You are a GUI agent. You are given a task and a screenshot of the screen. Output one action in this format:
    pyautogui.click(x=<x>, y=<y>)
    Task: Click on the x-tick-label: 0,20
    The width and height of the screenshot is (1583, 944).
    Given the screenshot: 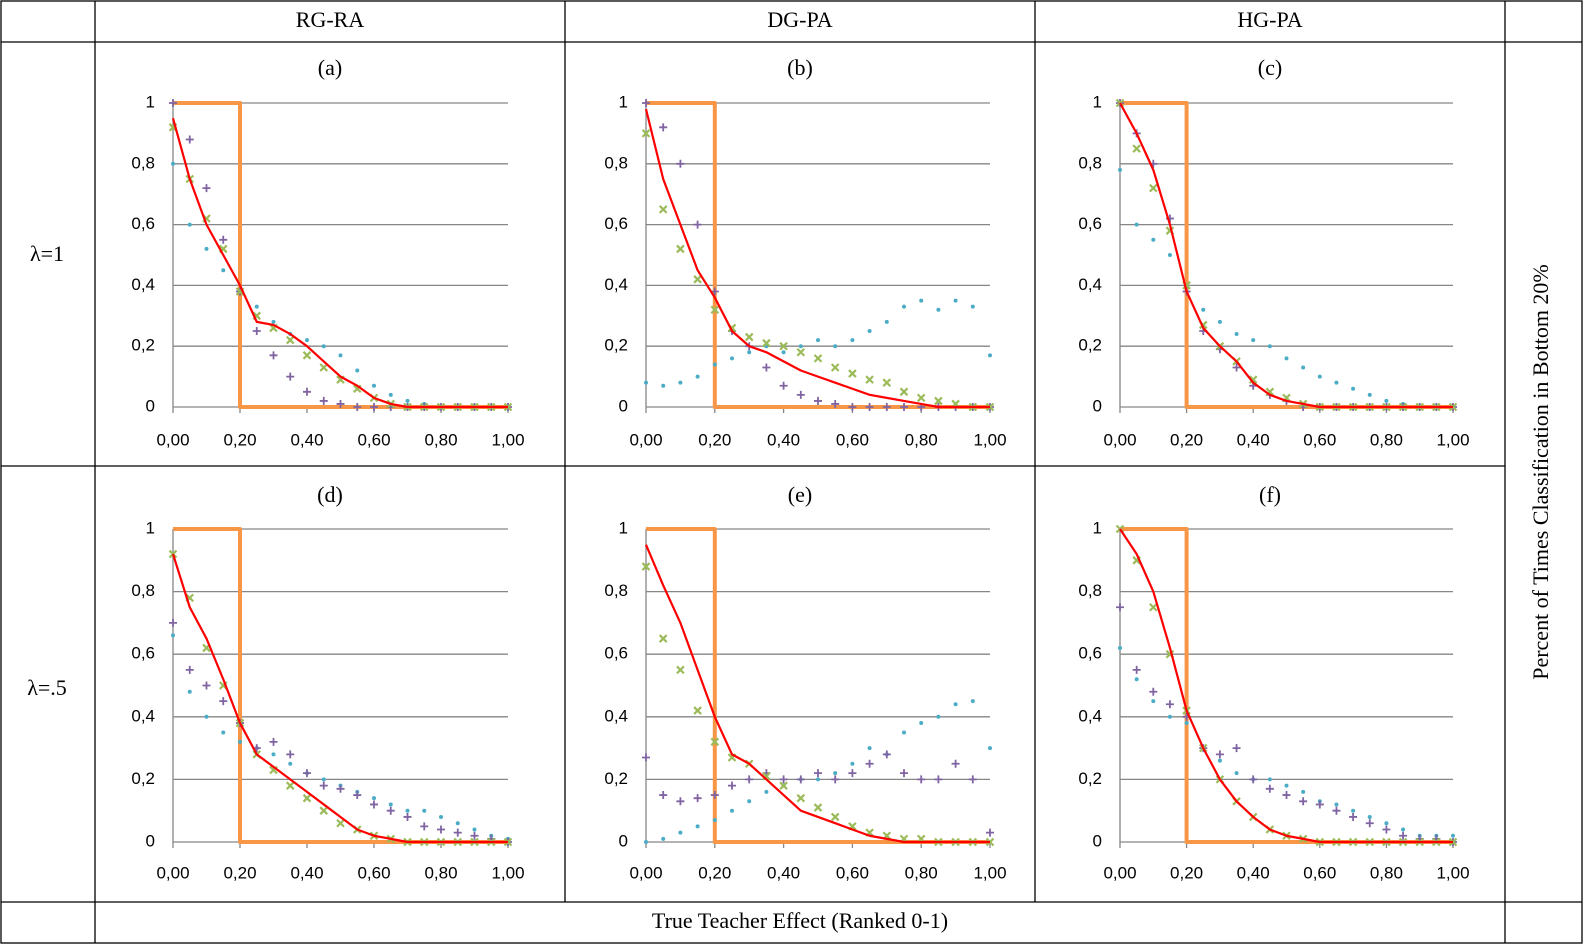 What is the action you would take?
    pyautogui.click(x=1186, y=872)
    